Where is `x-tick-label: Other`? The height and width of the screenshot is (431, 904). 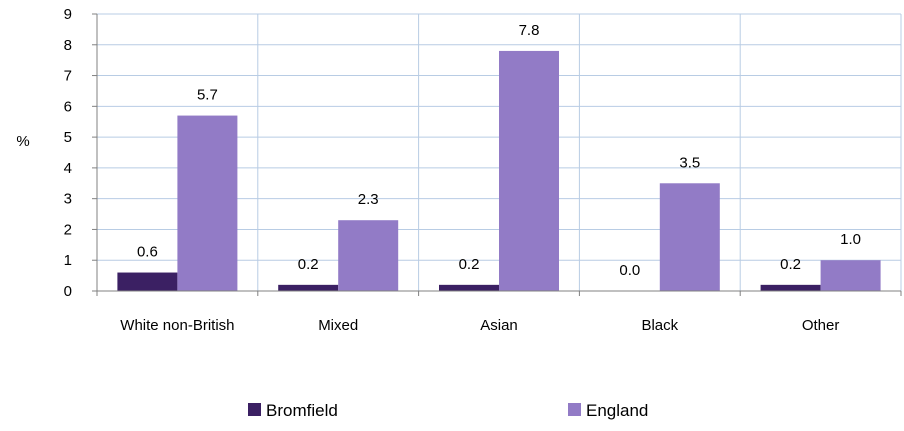
x-tick-label: Other is located at coordinates (821, 325).